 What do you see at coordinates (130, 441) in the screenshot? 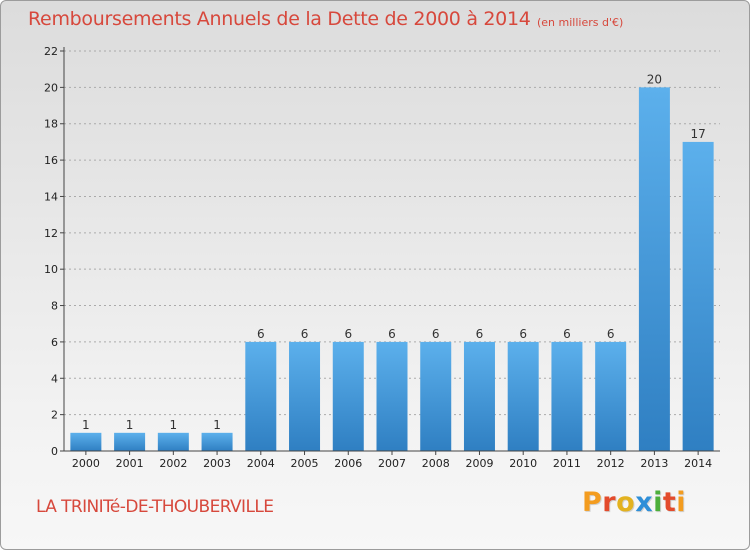
I see `bar-2001` at bounding box center [130, 441].